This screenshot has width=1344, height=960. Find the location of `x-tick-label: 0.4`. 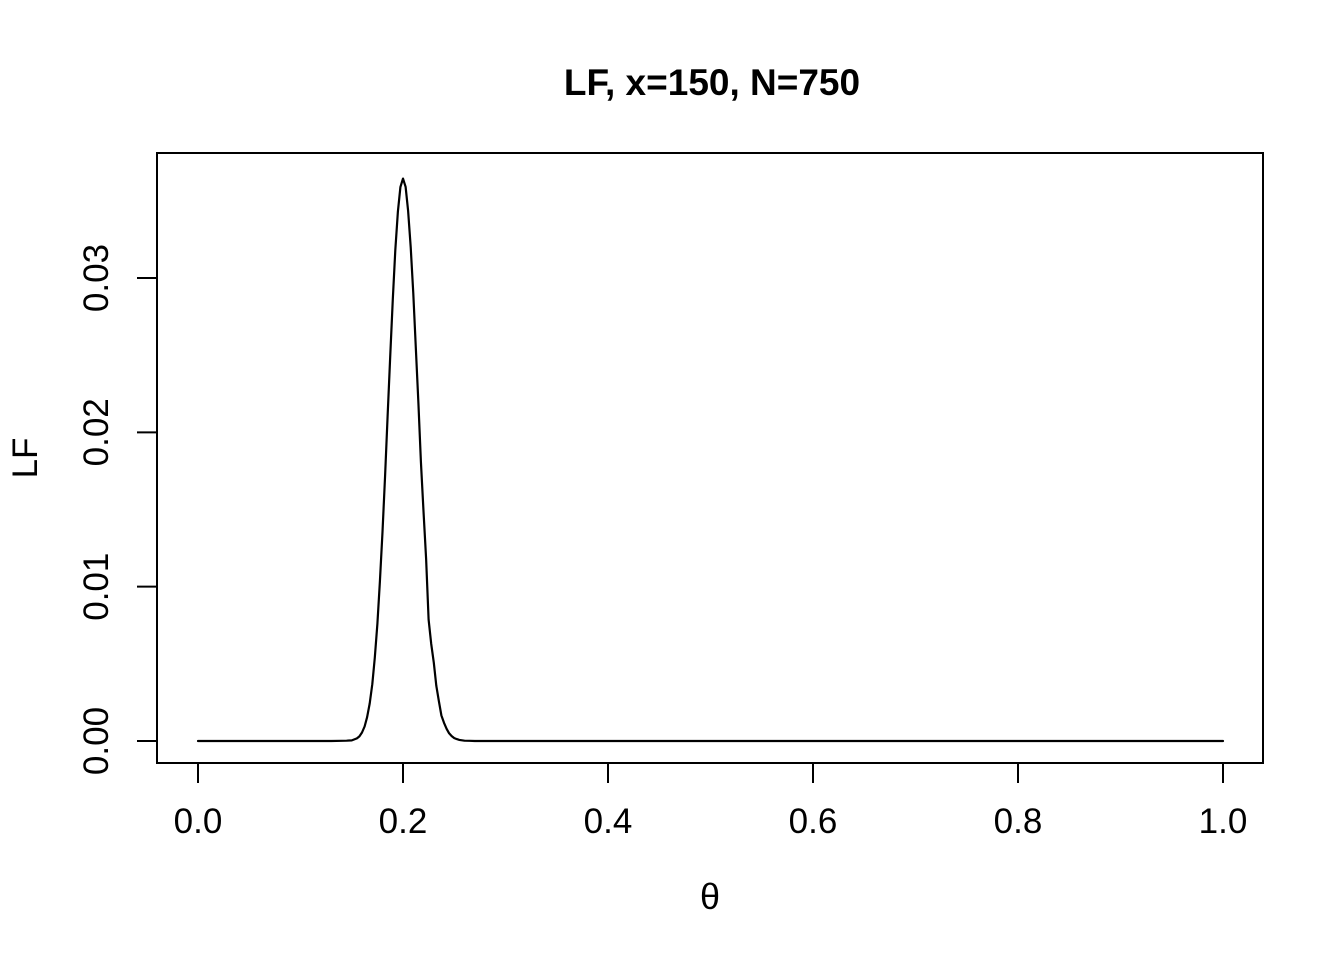

x-tick-label: 0.4 is located at coordinates (608, 821).